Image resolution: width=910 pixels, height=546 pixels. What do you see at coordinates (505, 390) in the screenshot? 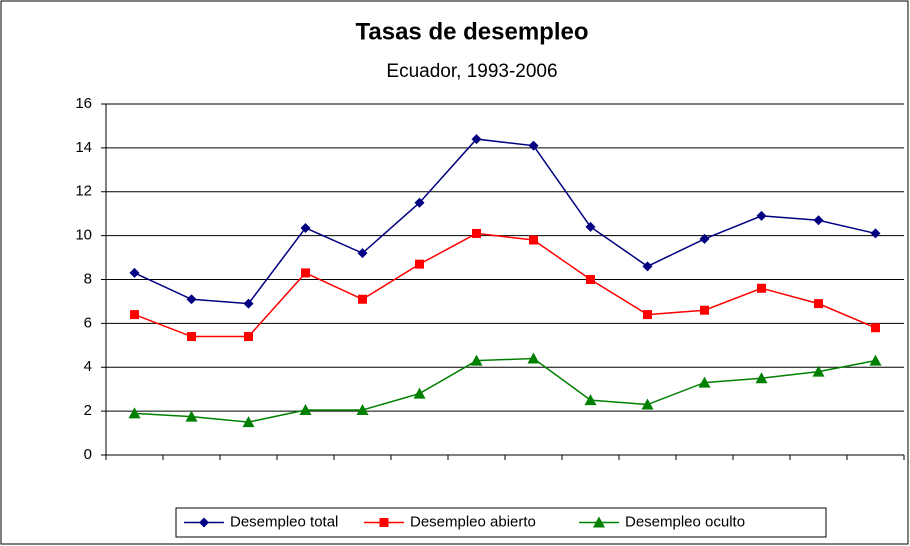
I see `series-line` at bounding box center [505, 390].